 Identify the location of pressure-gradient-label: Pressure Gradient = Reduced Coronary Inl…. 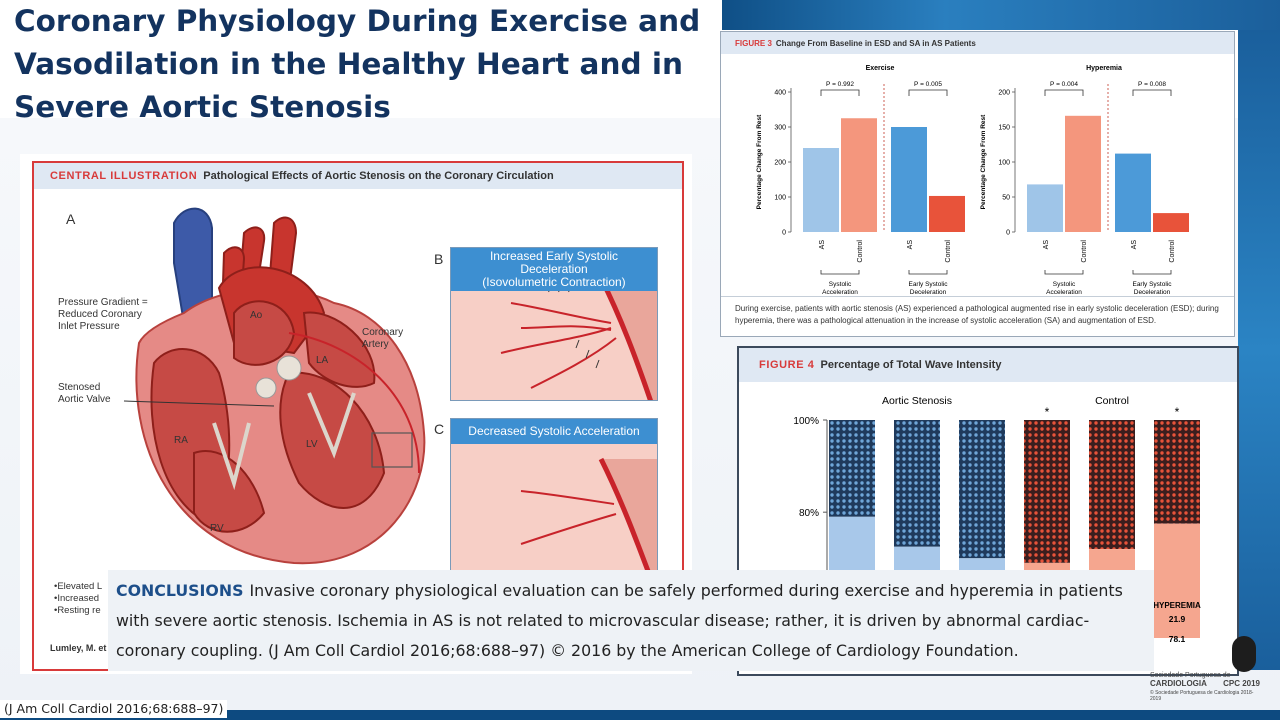
(103, 314).